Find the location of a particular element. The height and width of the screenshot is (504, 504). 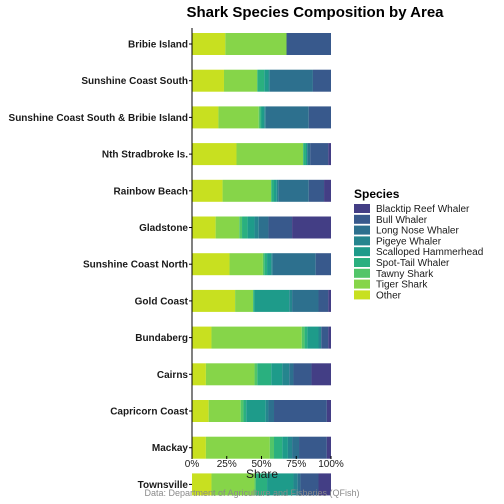

legend-entry: Spot-Tail Whaler is located at coordinates (413, 263).